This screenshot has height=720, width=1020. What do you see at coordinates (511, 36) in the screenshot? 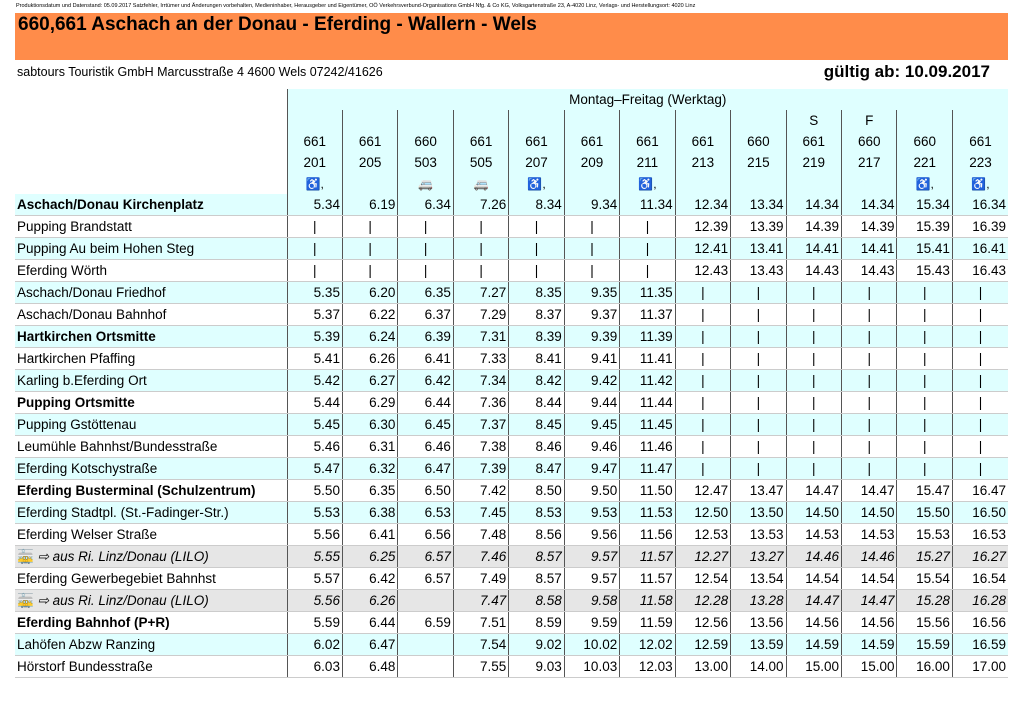
I see `header-band` at bounding box center [511, 36].